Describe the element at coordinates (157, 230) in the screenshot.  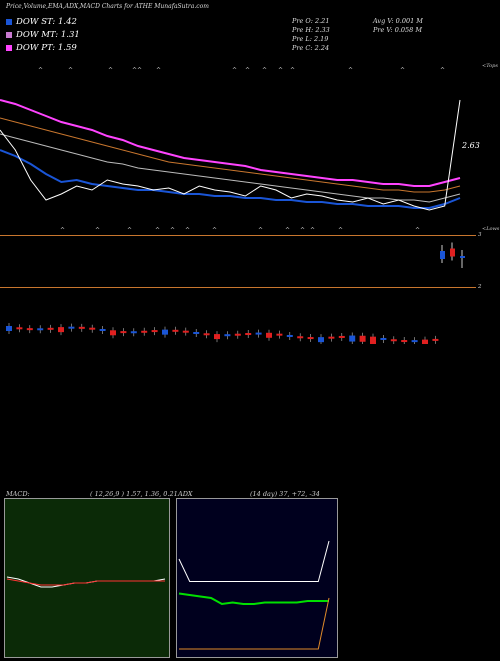
I see `low-marker-3: ^` at that location.